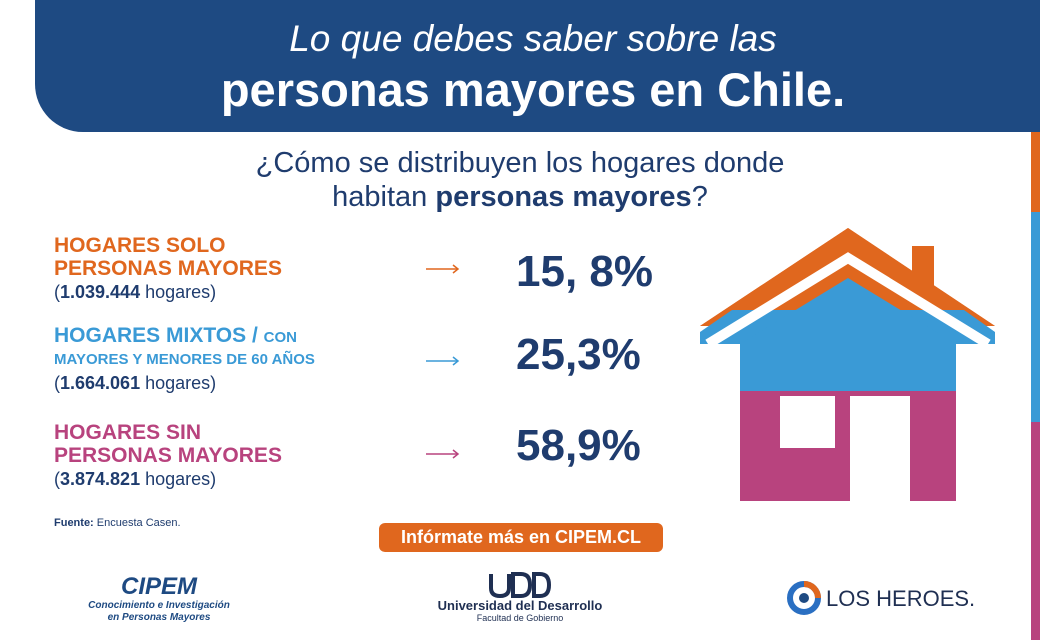  What do you see at coordinates (804, 598) in the screenshot?
I see `los-heroes-logo-icon` at bounding box center [804, 598].